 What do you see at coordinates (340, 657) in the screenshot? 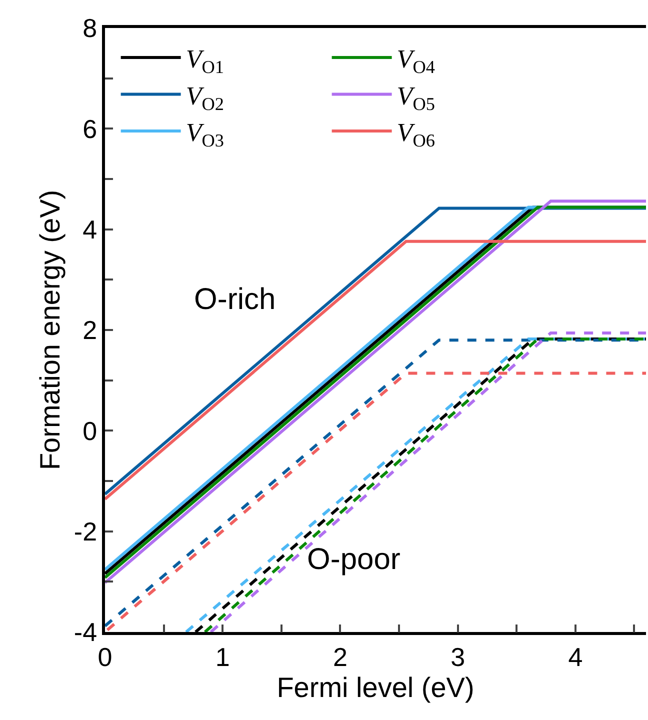
I see `x-tick-label: 2` at bounding box center [340, 657].